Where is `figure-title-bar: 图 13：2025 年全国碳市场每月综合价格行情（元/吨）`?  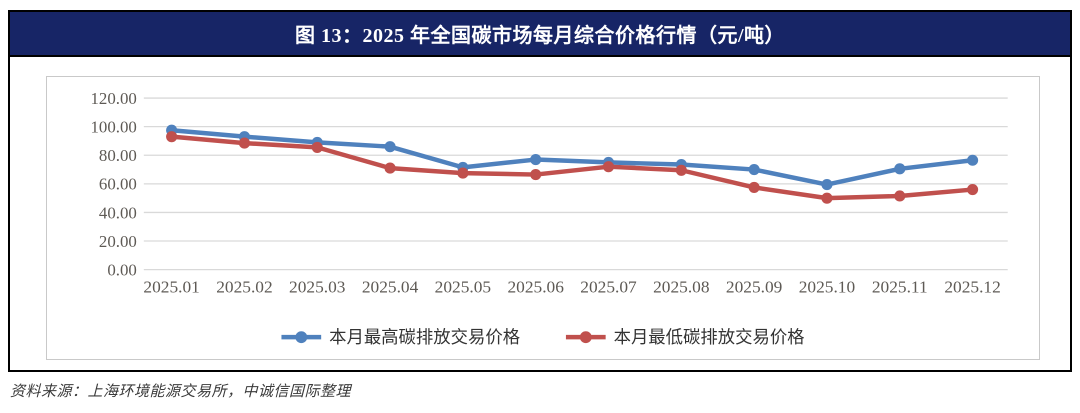
figure-title-bar: 图 13：2025 年全国碳市场每月综合价格行情（元/吨） is located at coordinates (540, 34).